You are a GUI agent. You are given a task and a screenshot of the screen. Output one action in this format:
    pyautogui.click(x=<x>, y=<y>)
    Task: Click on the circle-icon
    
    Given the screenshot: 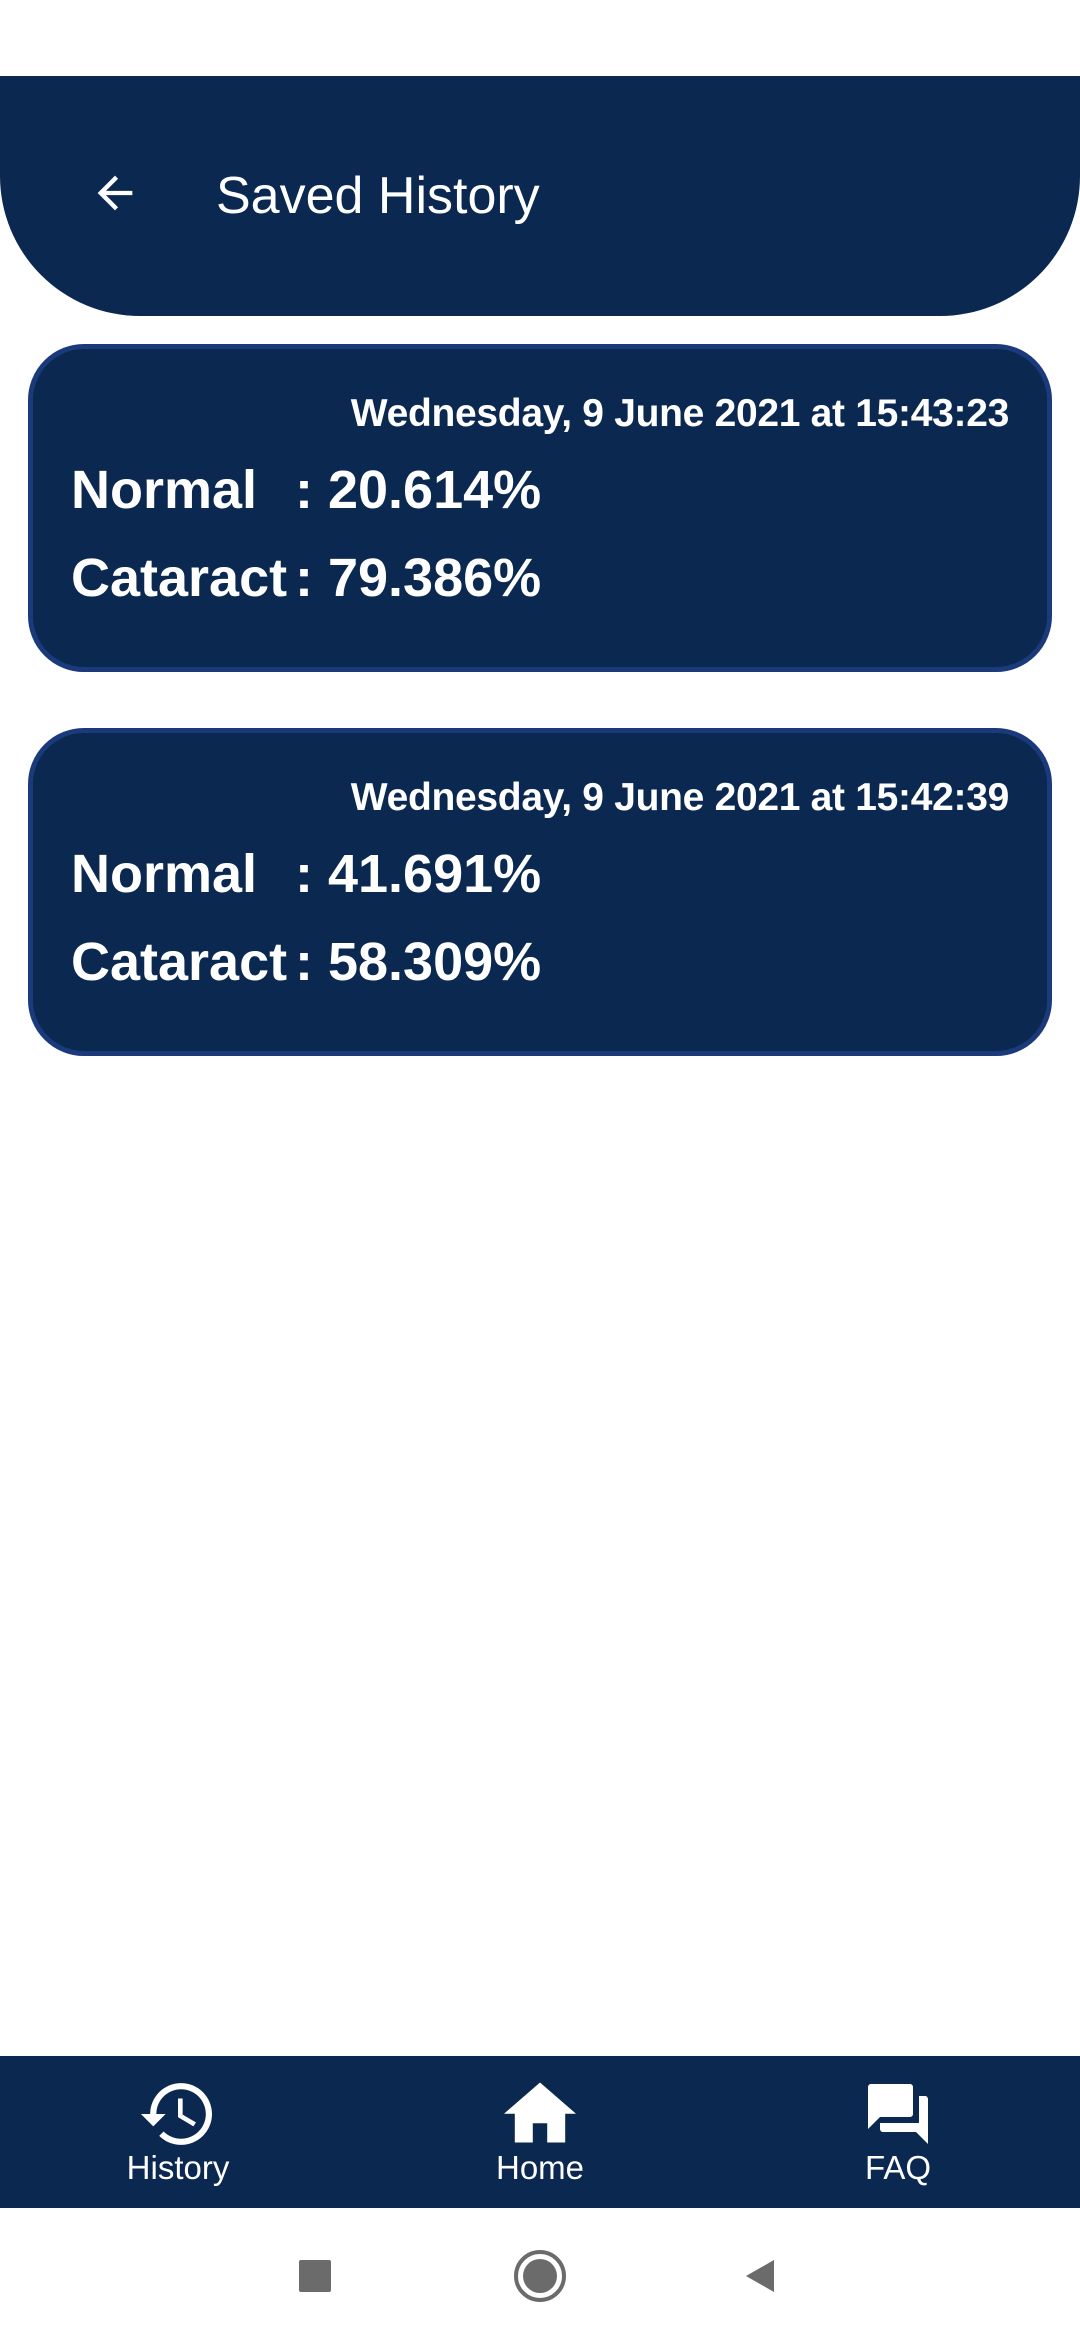 What is the action you would take?
    pyautogui.click(x=540, y=2276)
    